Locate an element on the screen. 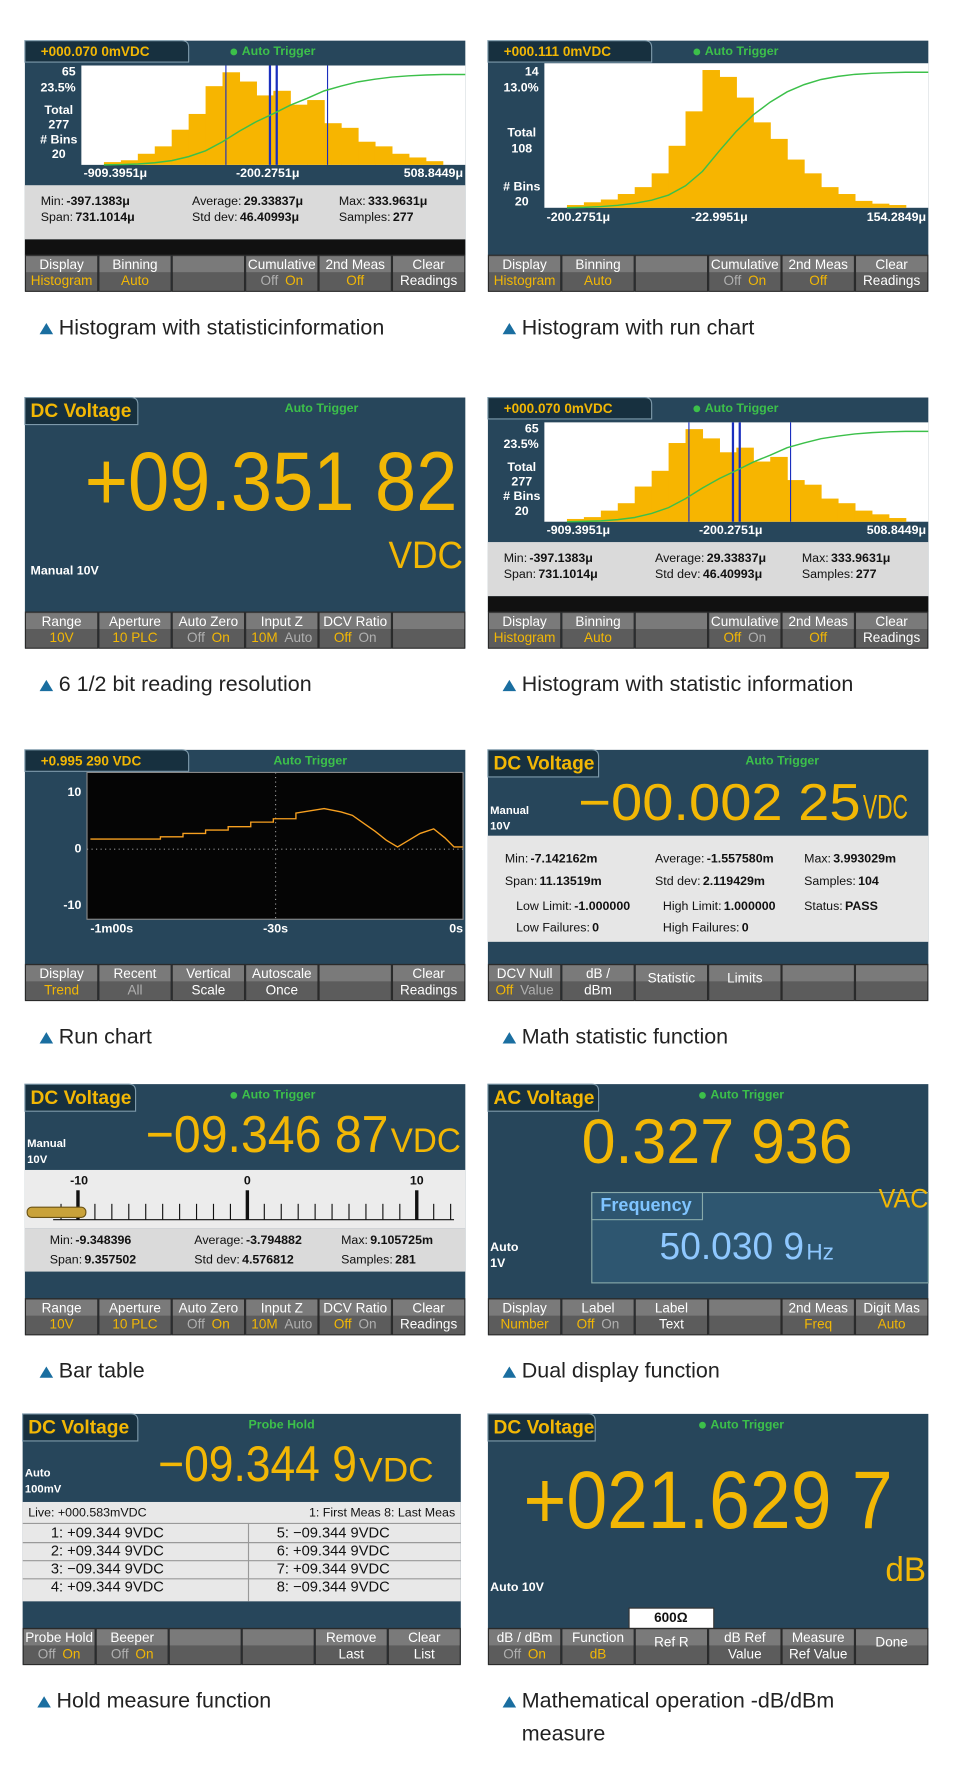 The image size is (960, 1773). softkey-label: dB / dBm is located at coordinates (525, 1637).